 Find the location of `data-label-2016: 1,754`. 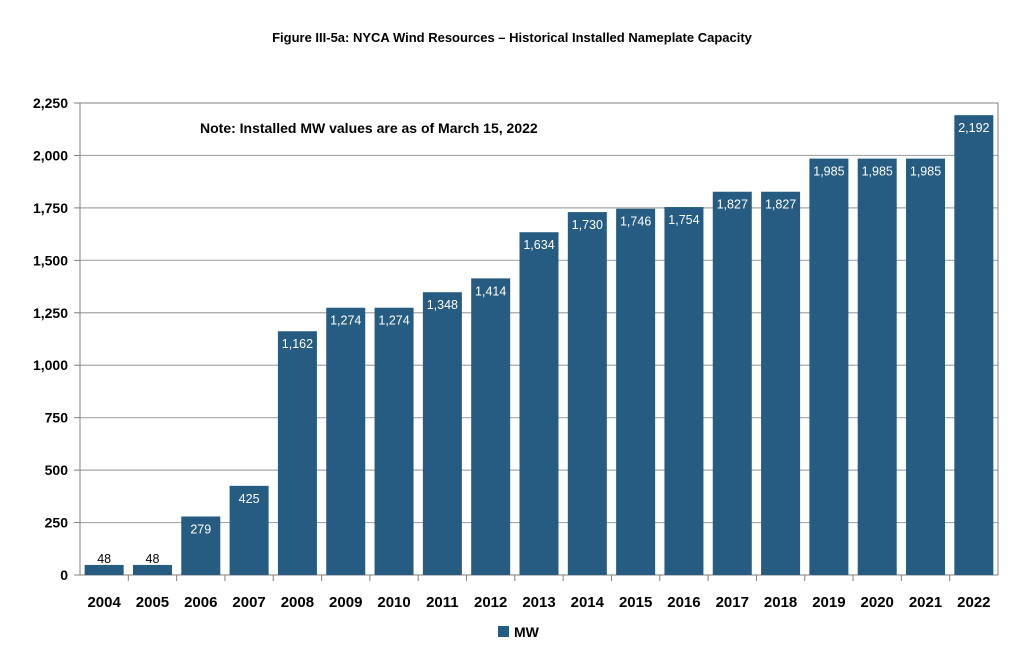

data-label-2016: 1,754 is located at coordinates (683, 220).